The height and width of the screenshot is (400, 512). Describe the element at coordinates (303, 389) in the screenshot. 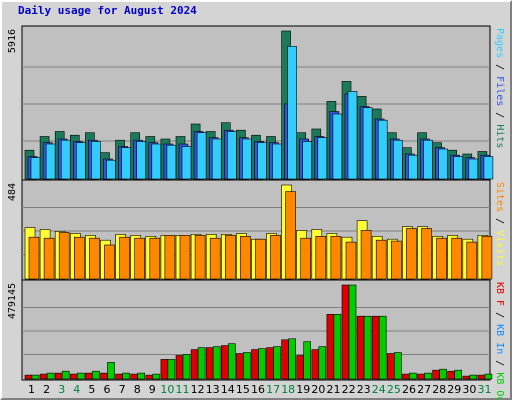

I see `day-label: 19` at that location.